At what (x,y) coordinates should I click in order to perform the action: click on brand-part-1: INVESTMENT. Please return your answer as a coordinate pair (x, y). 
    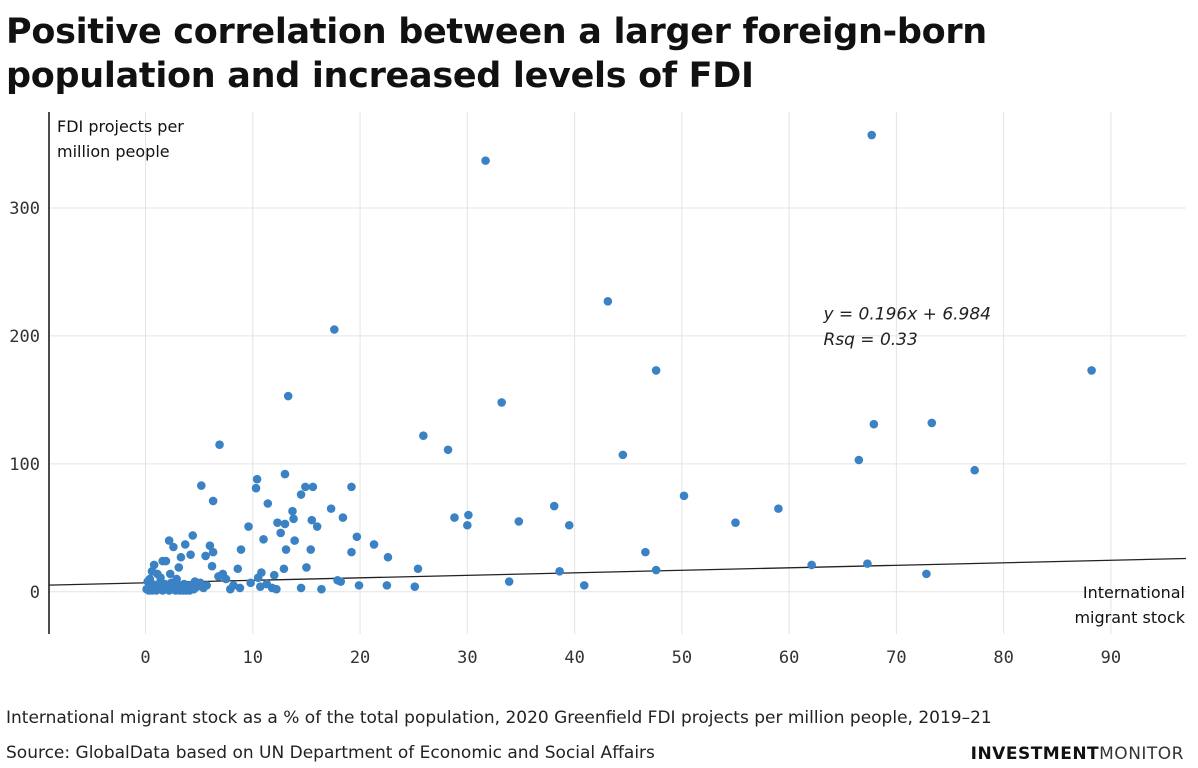
    Looking at the image, I should click on (1035, 754).